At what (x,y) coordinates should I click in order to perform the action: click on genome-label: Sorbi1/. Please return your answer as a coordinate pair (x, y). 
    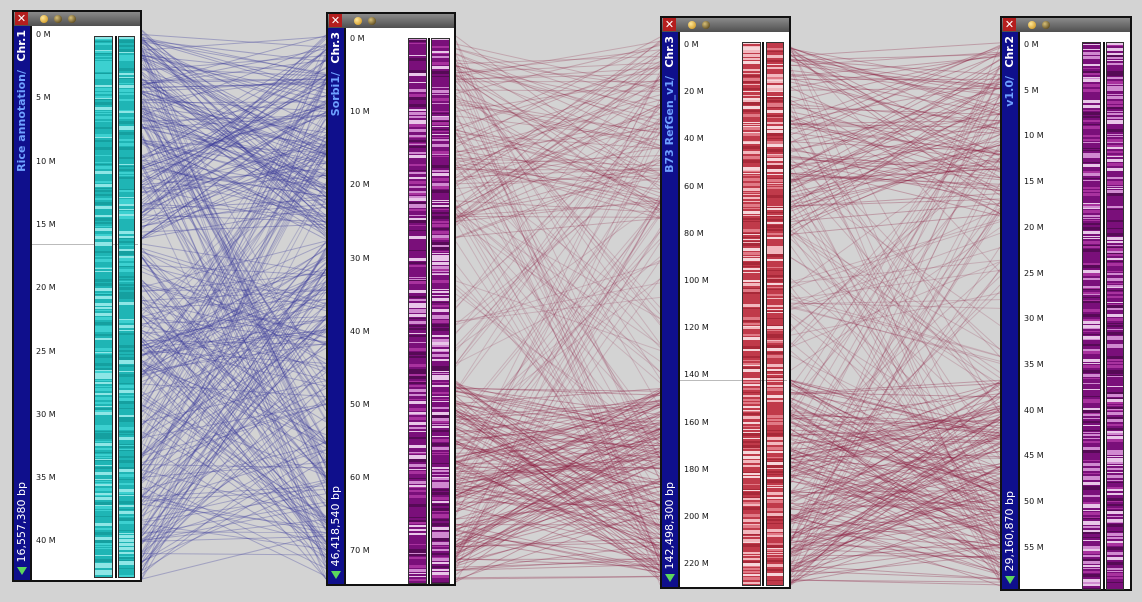
    Looking at the image, I should click on (335, 94).